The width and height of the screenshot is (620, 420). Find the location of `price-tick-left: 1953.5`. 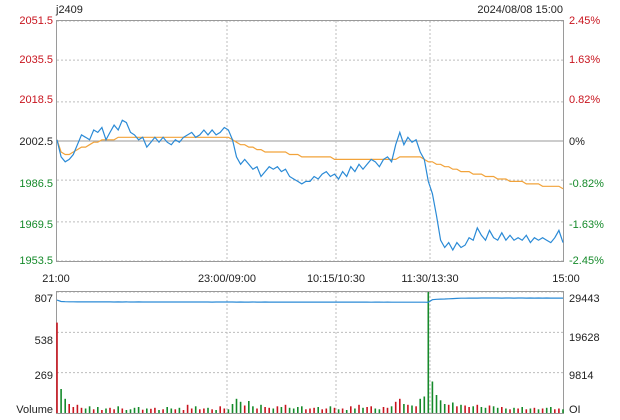

price-tick-left: 1953.5 is located at coordinates (36, 261).